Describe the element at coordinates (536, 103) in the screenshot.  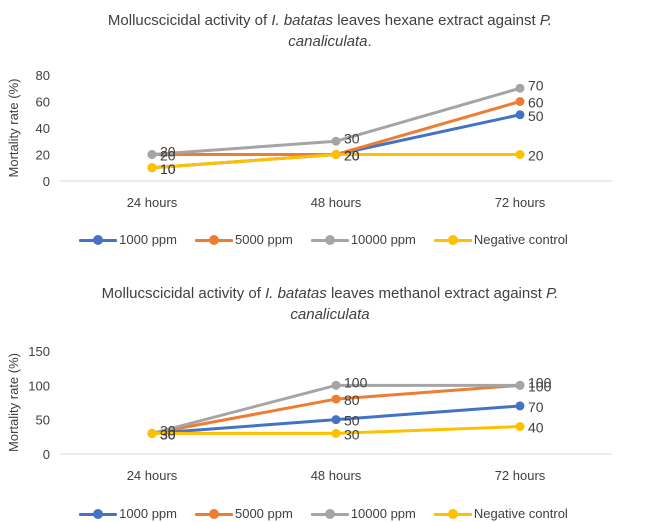
I see `data-label: 60` at that location.